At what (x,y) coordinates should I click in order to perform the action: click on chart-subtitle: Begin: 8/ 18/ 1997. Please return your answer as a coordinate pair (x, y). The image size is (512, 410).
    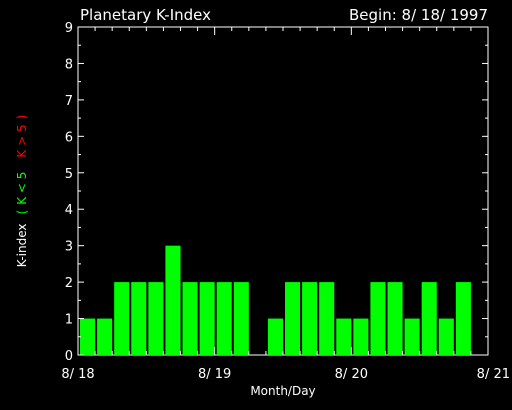
    Looking at the image, I should click on (418, 15).